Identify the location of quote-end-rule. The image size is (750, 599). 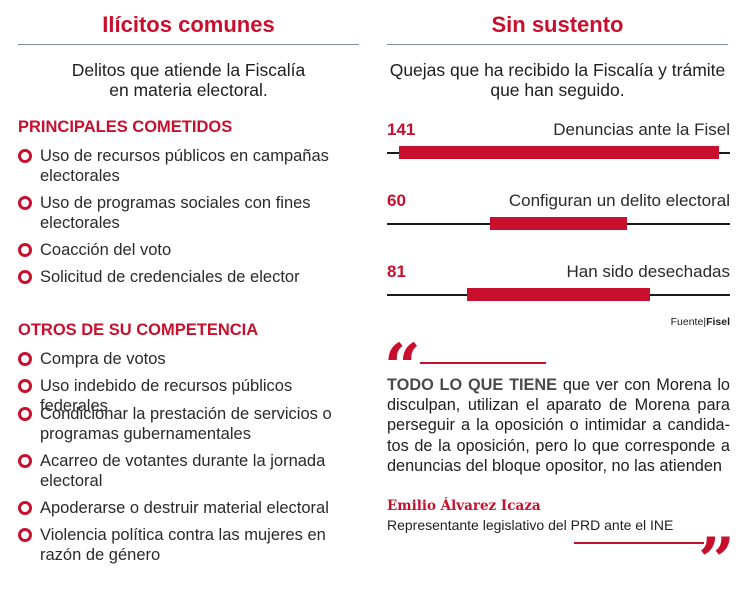
(639, 543).